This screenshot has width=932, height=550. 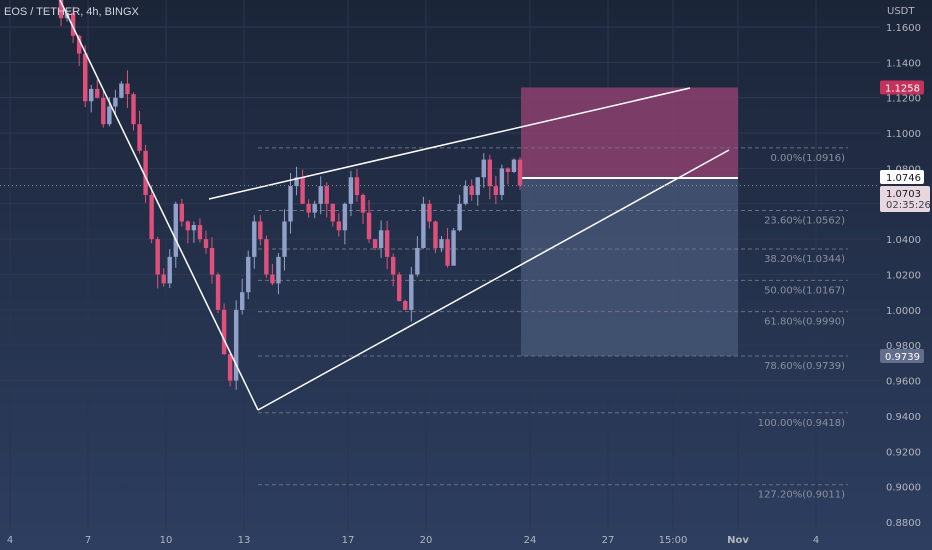 I want to click on time-tick-label: 24, so click(x=530, y=540).